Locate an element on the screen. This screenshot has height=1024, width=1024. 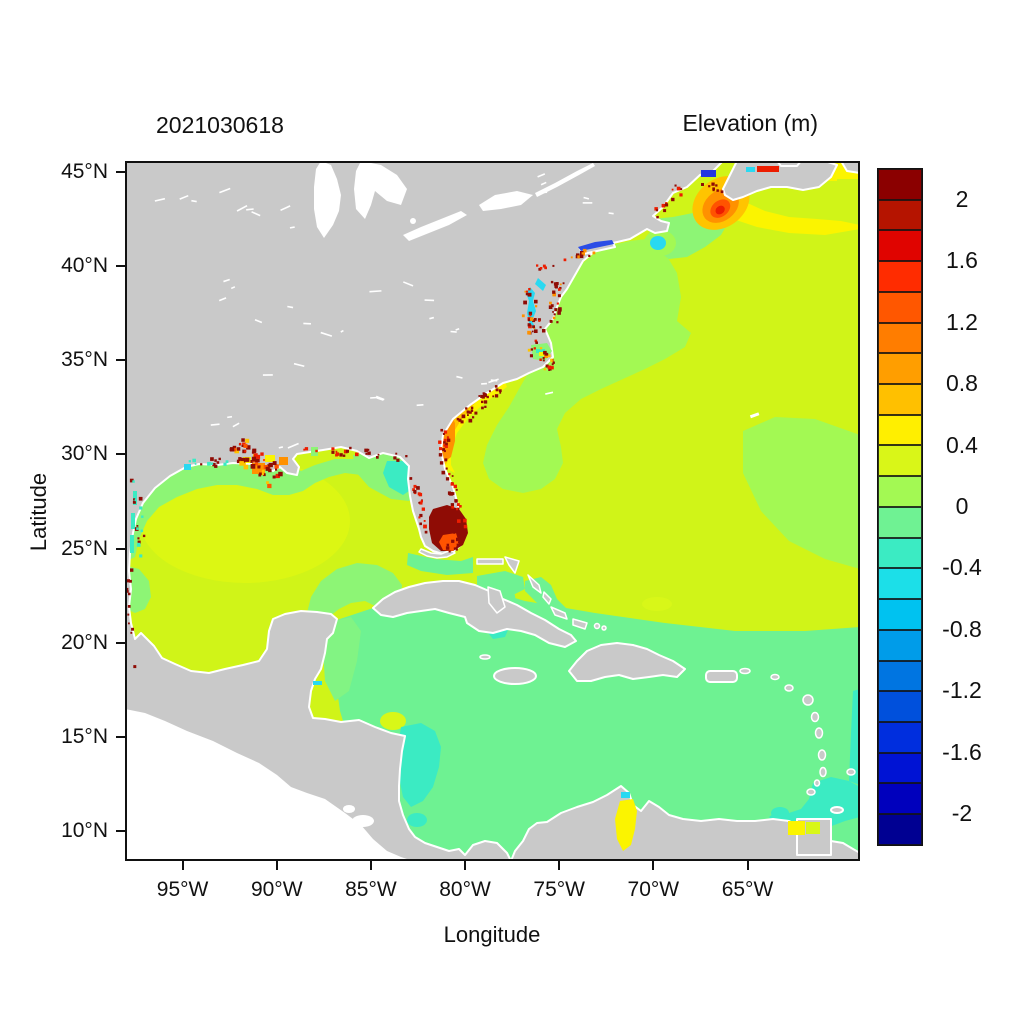
y-tick-label: 15°N is located at coordinates (84, 736).